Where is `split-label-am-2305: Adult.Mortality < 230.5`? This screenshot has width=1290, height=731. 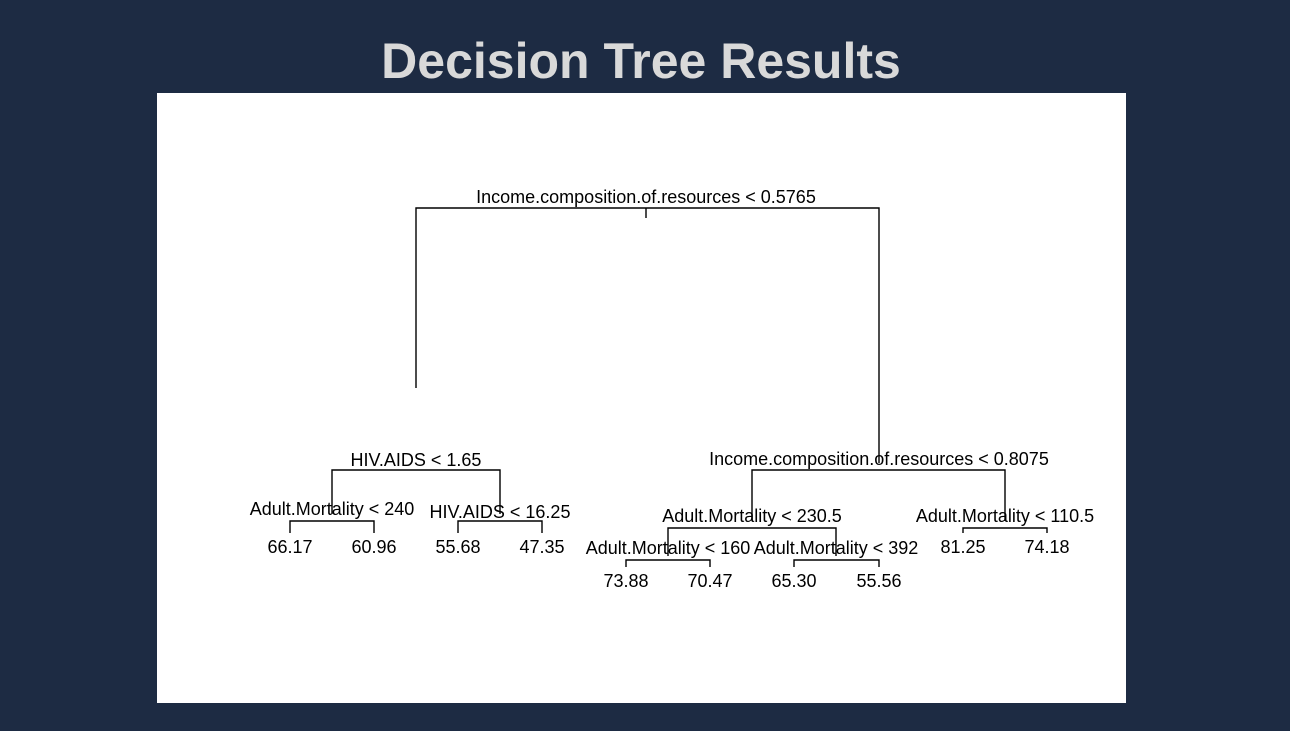
split-label-am-2305: Adult.Mortality < 230.5 is located at coordinates (752, 516).